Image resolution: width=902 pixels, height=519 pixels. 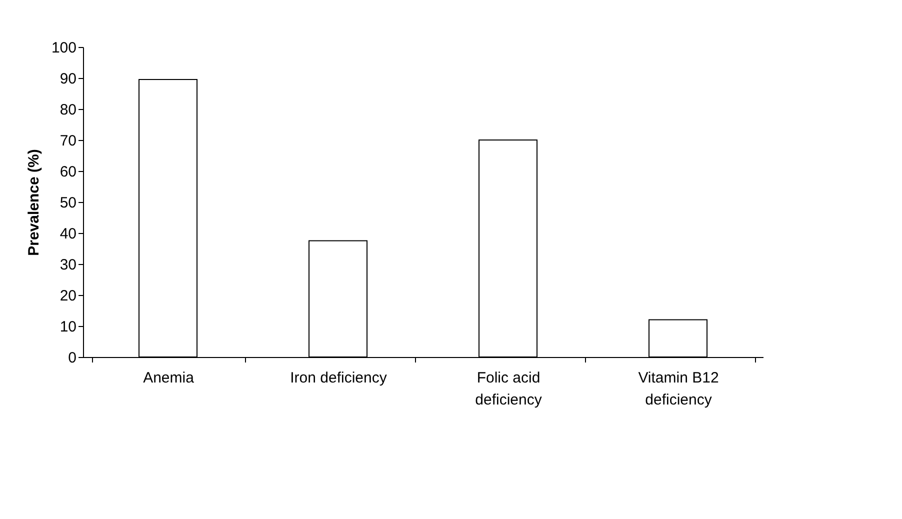 What do you see at coordinates (339, 378) in the screenshot?
I see `x-tick-label: Iron deficiency` at bounding box center [339, 378].